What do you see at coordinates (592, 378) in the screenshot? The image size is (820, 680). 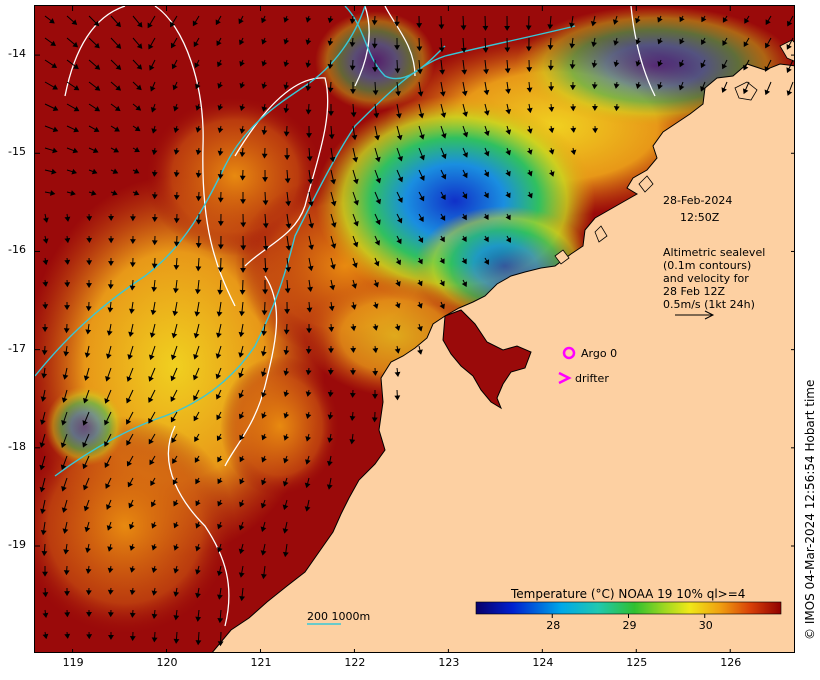 I see `drifter-label: drifter` at bounding box center [592, 378].